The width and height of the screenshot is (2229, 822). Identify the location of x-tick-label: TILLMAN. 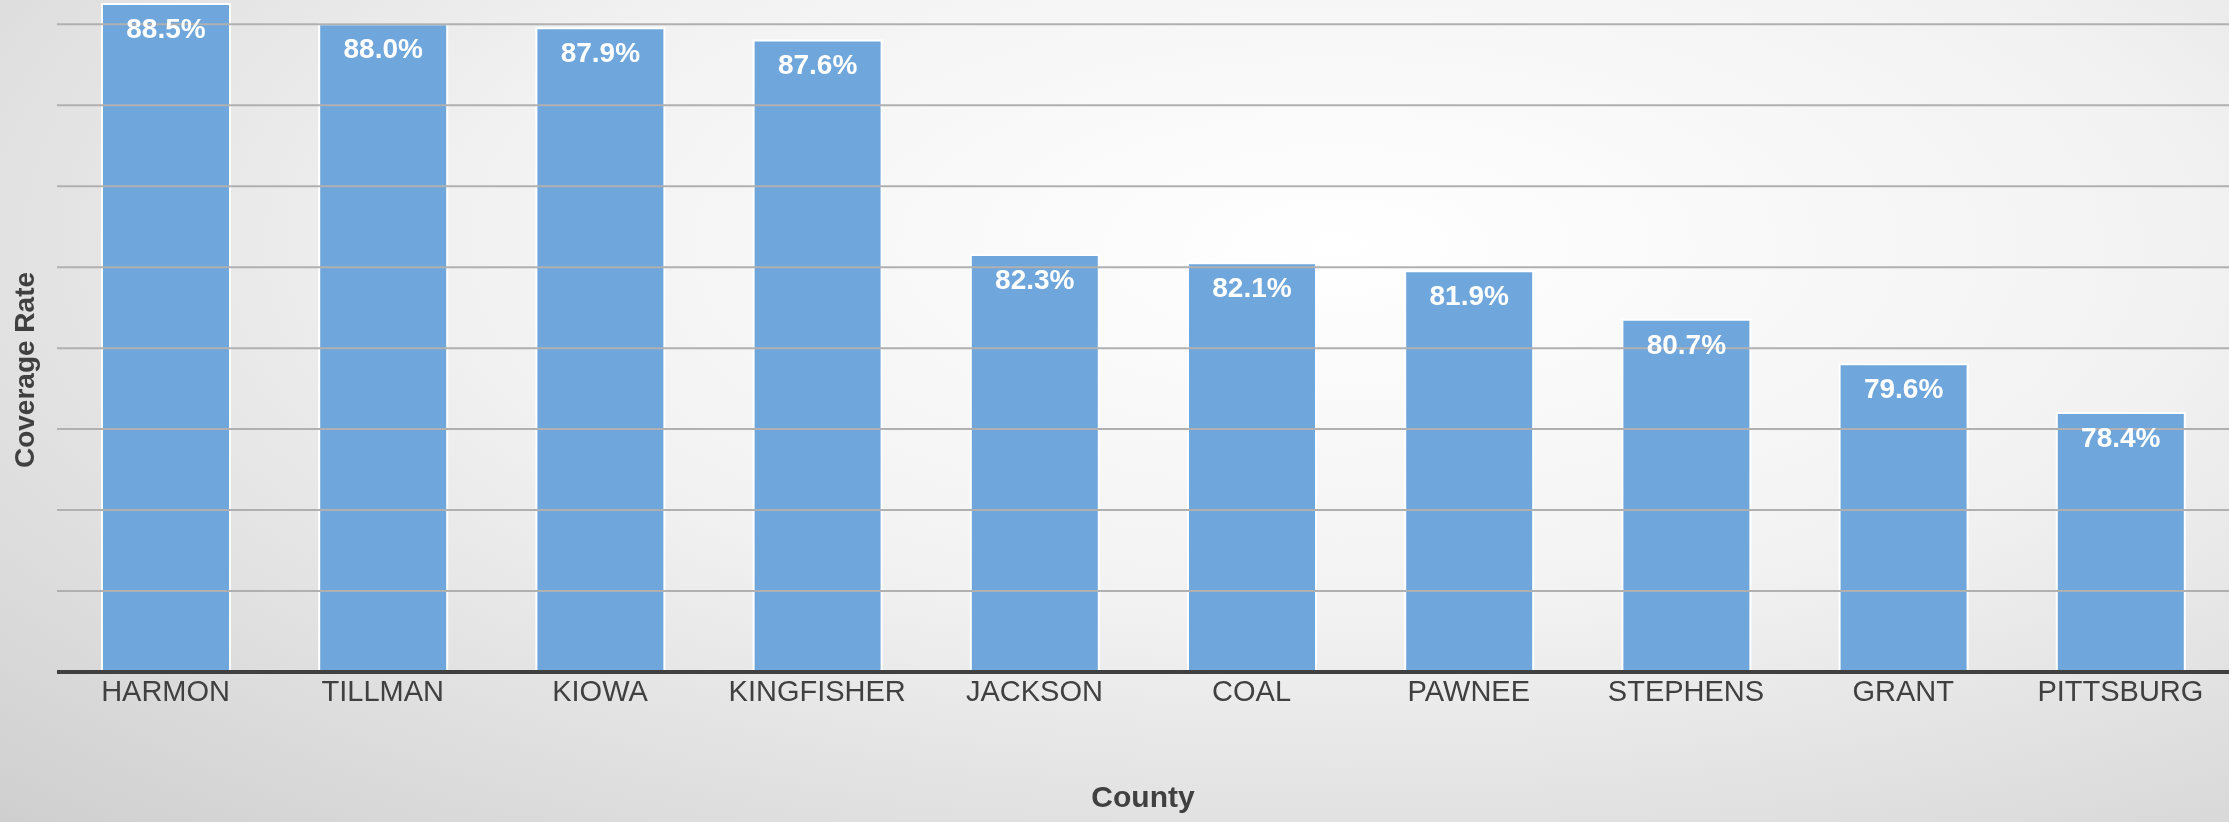
(383, 690).